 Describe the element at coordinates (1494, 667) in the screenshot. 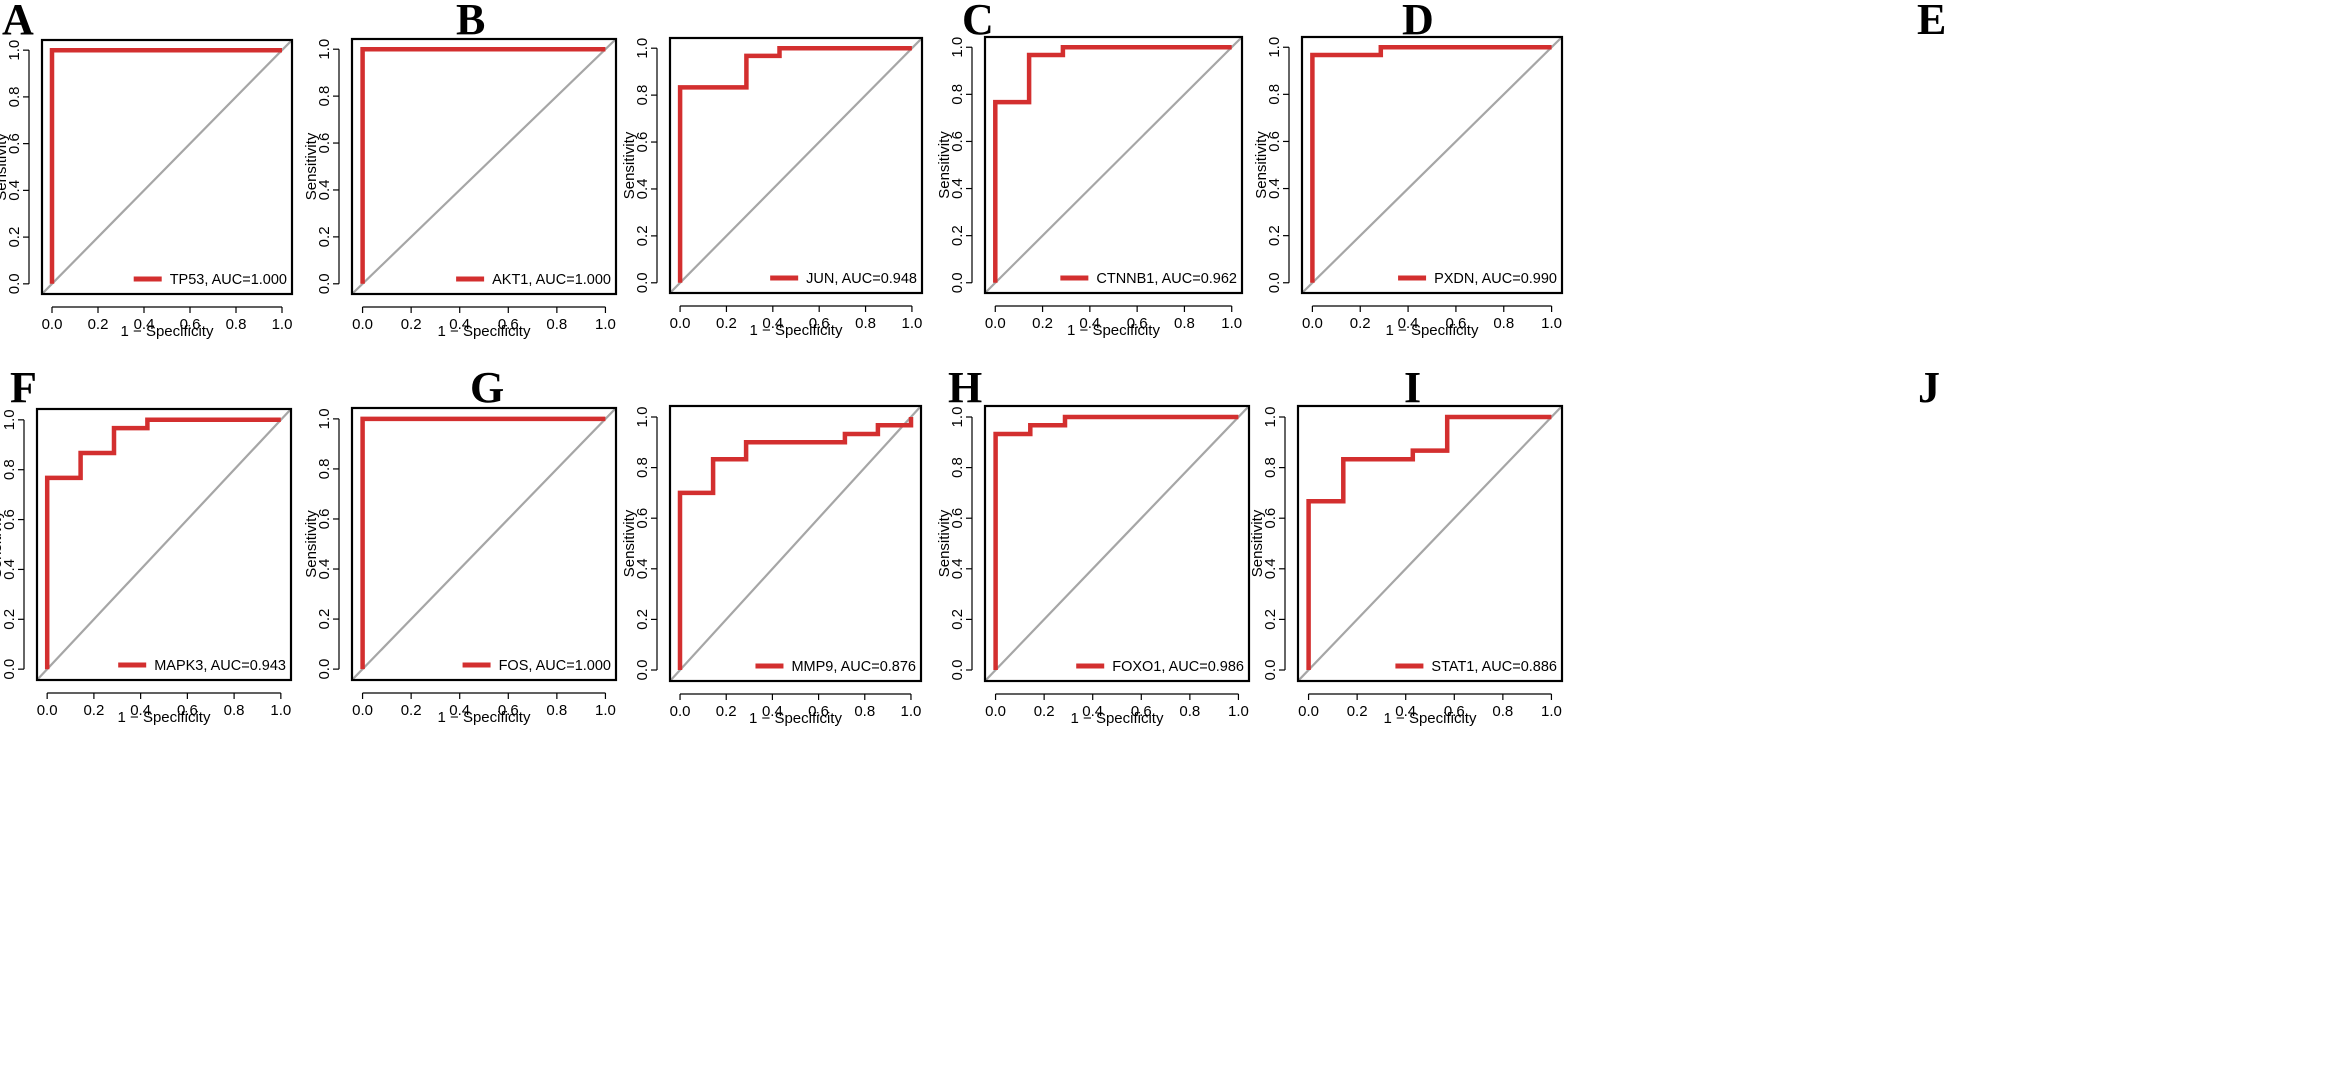

I see `legend-label: STAT1, AUC=0.886` at that location.